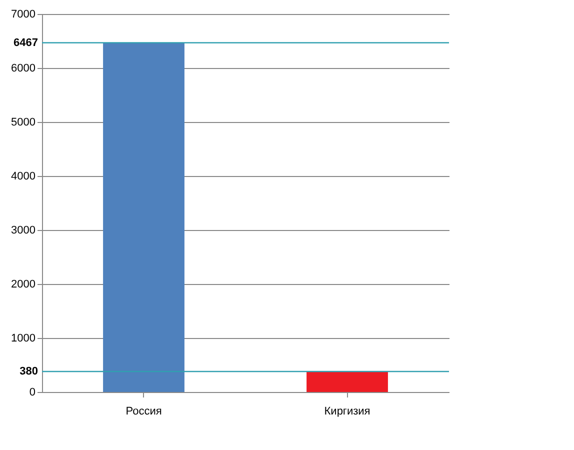 The image size is (574, 450). What do you see at coordinates (23, 122) in the screenshot?
I see `y-tick-label: 5000` at bounding box center [23, 122].